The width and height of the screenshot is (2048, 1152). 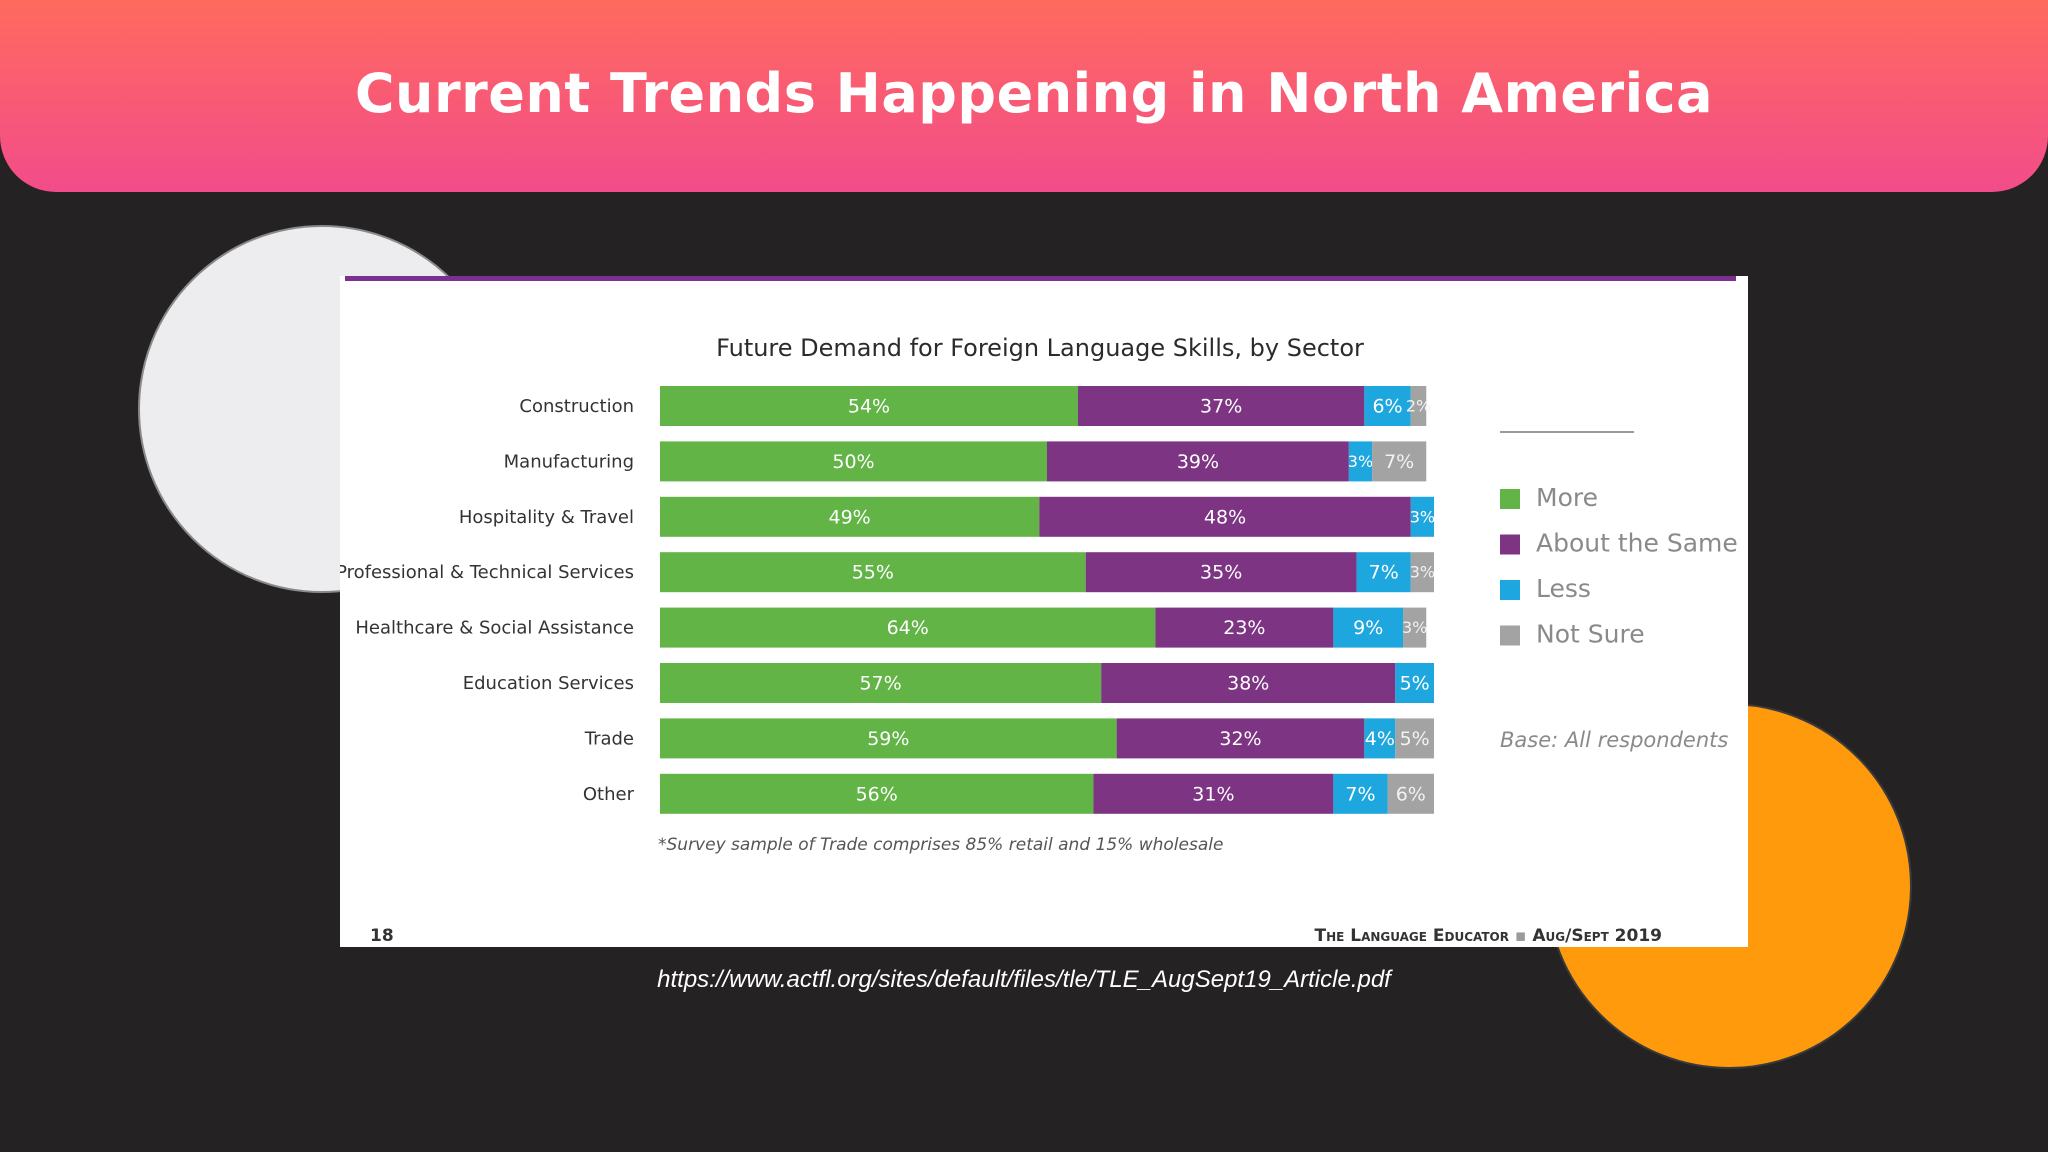 What do you see at coordinates (1614, 740) in the screenshot?
I see `base-note: Base: All respondents` at bounding box center [1614, 740].